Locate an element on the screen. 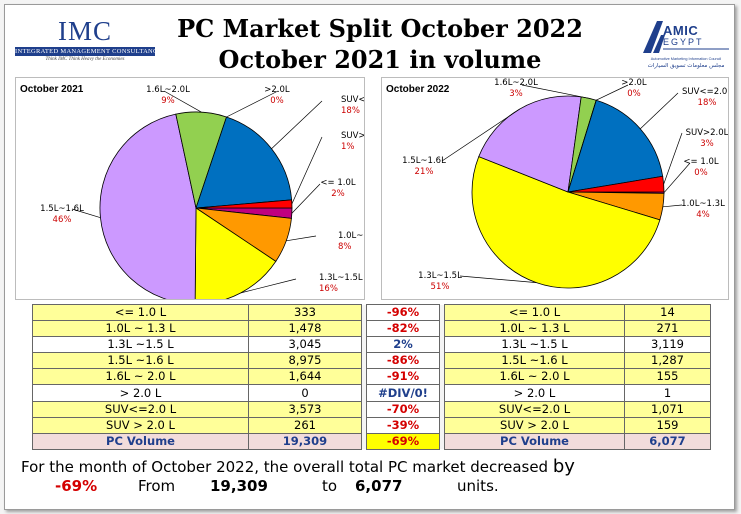 The height and width of the screenshot is (514, 741). table-row: 1.0L ~ 1.3 L 1,478 -82% 1.0L ~ 1.3 L 271 is located at coordinates (371, 329).